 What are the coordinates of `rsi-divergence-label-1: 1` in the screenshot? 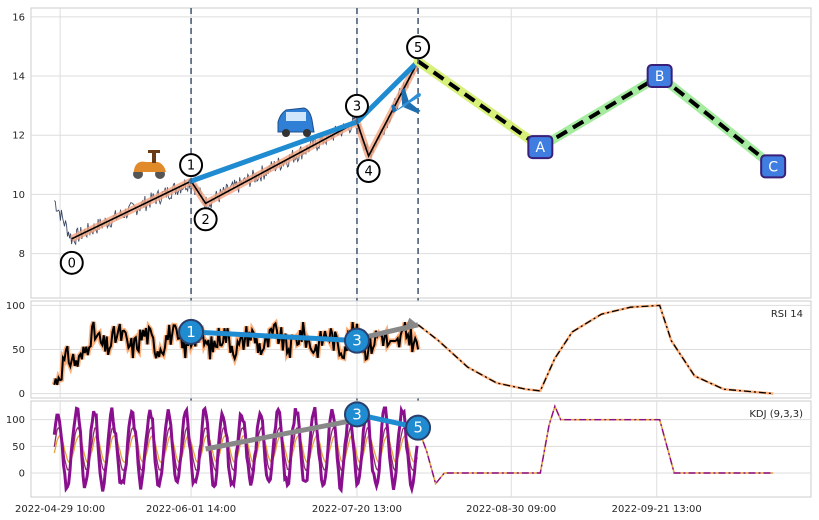 It's located at (191, 332).